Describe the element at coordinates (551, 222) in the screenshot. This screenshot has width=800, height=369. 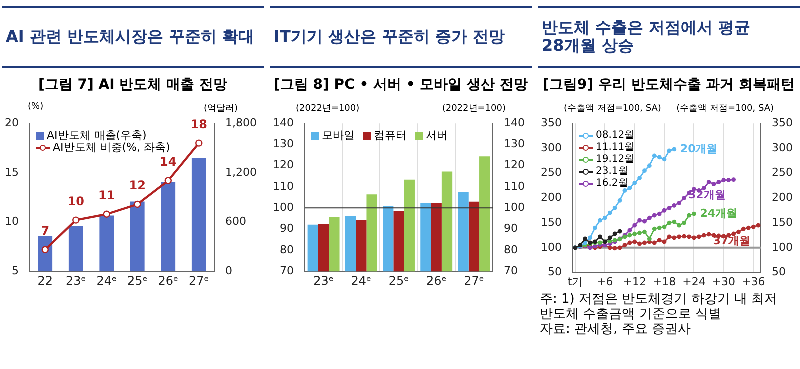
I see `y-tick-label: 150` at that location.